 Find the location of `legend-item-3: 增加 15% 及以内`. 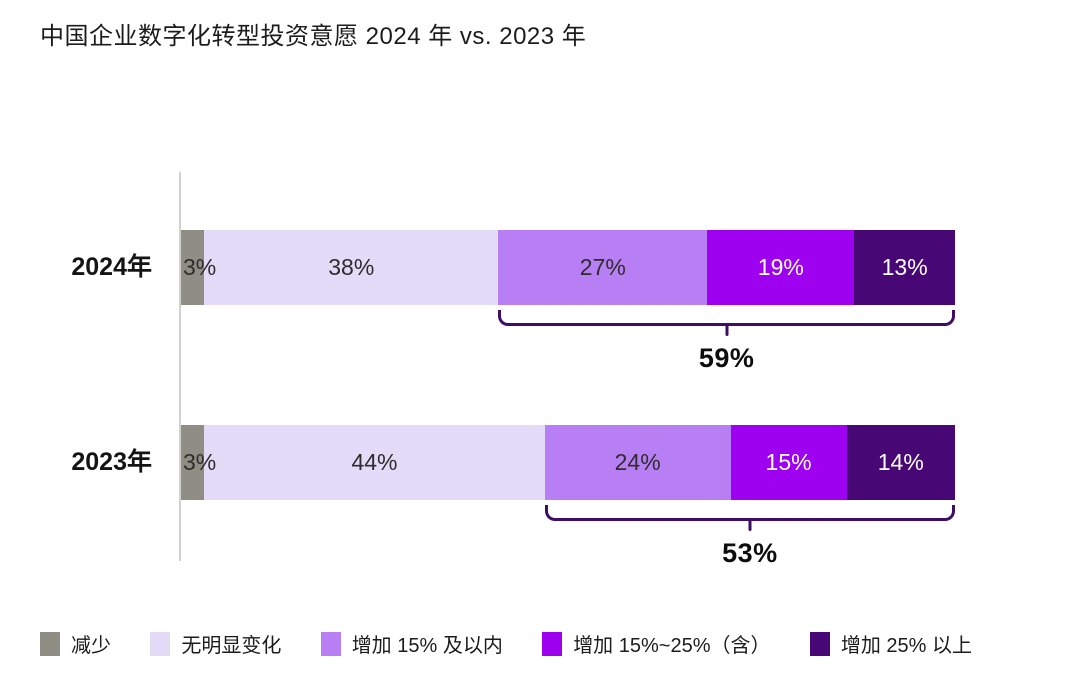

legend-item-3: 增加 15% 及以内 is located at coordinates (411, 643).